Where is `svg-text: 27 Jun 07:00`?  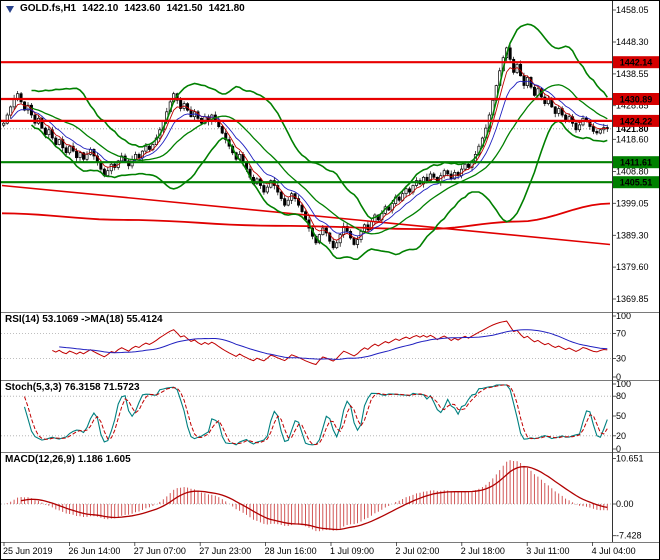 svg-text: 27 Jun 07:00 is located at coordinates (160, 551).